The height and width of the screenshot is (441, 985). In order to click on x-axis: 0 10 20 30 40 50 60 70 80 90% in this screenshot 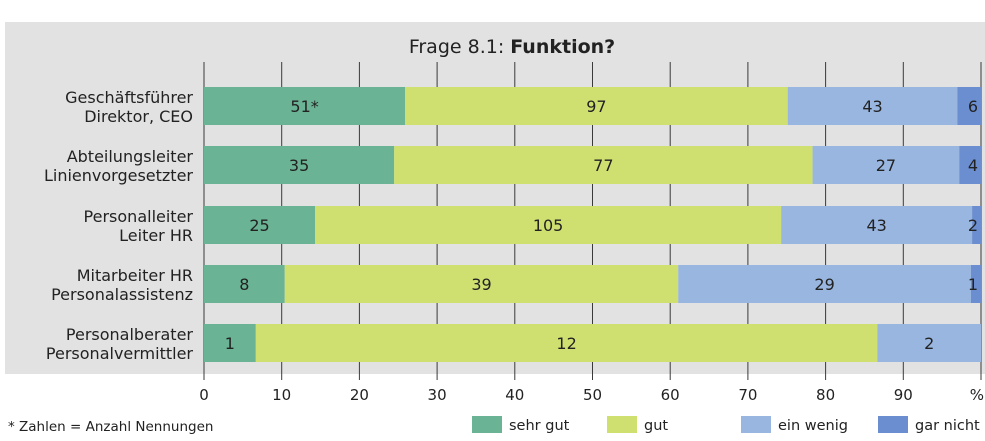, I will do `click(591, 395)`.